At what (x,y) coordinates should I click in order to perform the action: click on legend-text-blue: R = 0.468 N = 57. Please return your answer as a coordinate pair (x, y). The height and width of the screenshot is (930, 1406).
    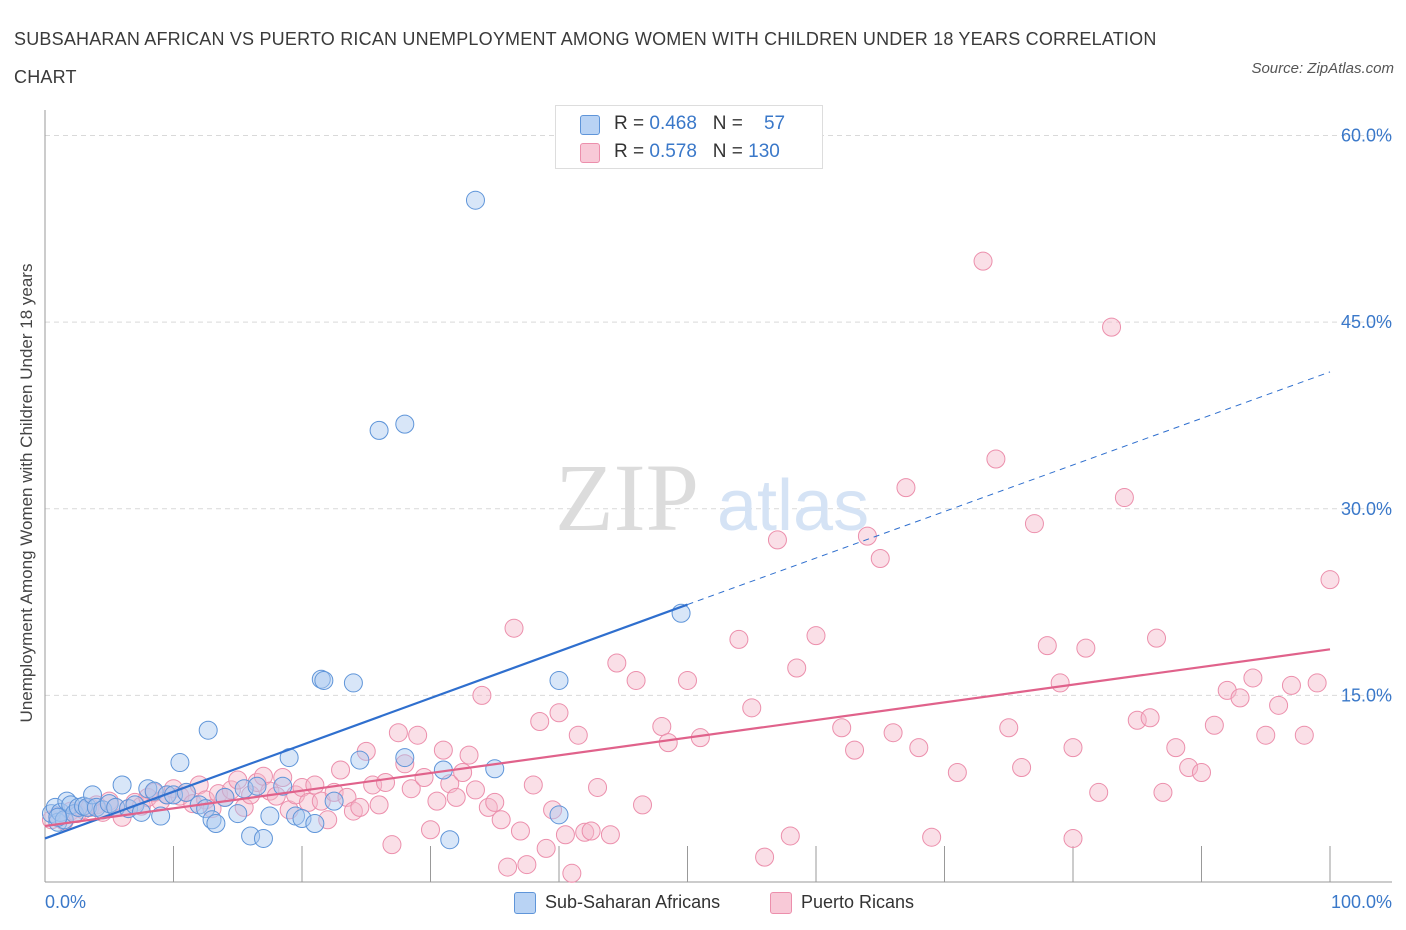
    Looking at the image, I should click on (699, 124).